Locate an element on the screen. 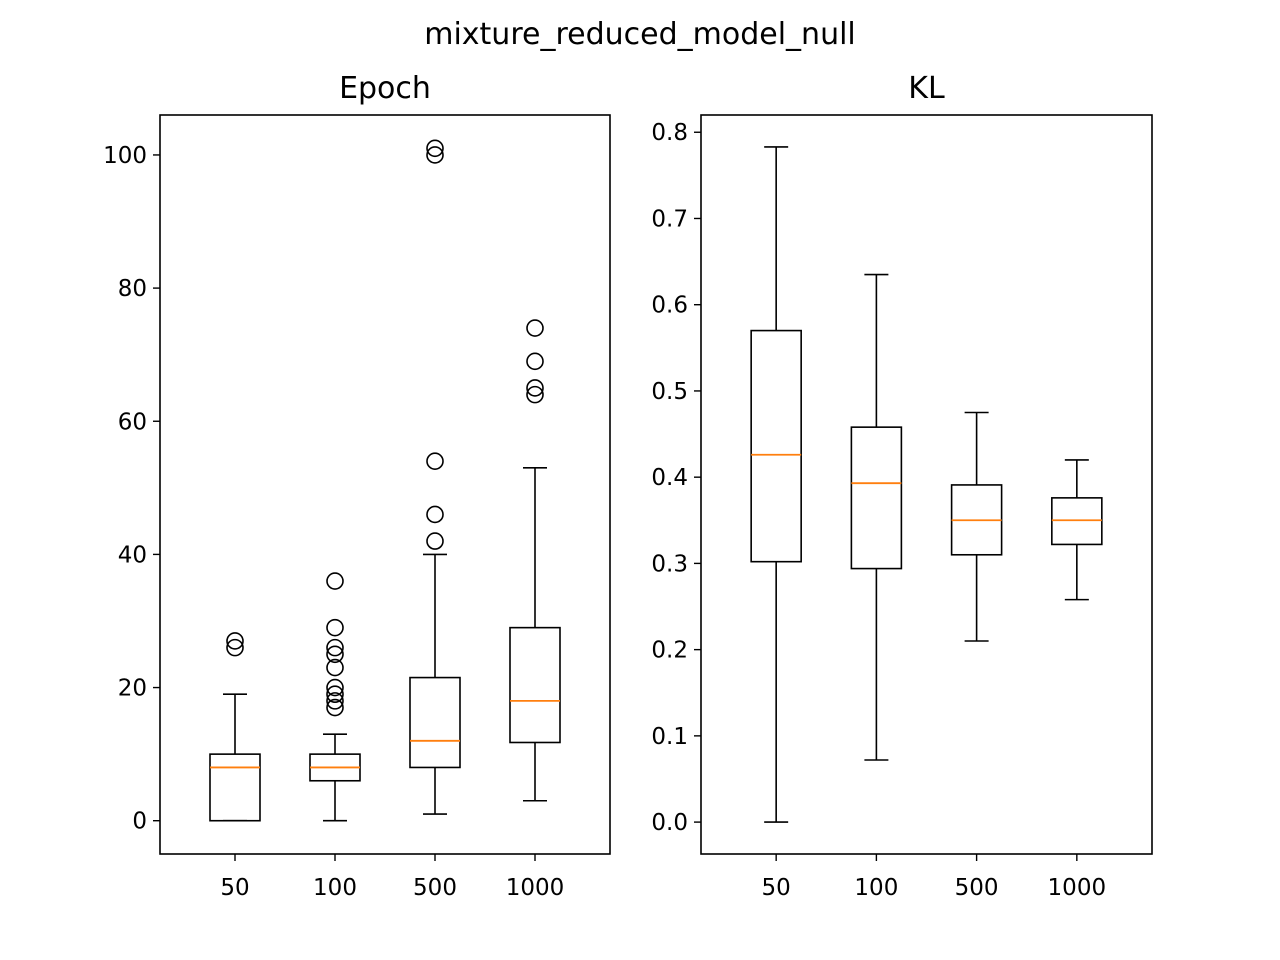  epoch-ytick-label: 80 is located at coordinates (132, 289).